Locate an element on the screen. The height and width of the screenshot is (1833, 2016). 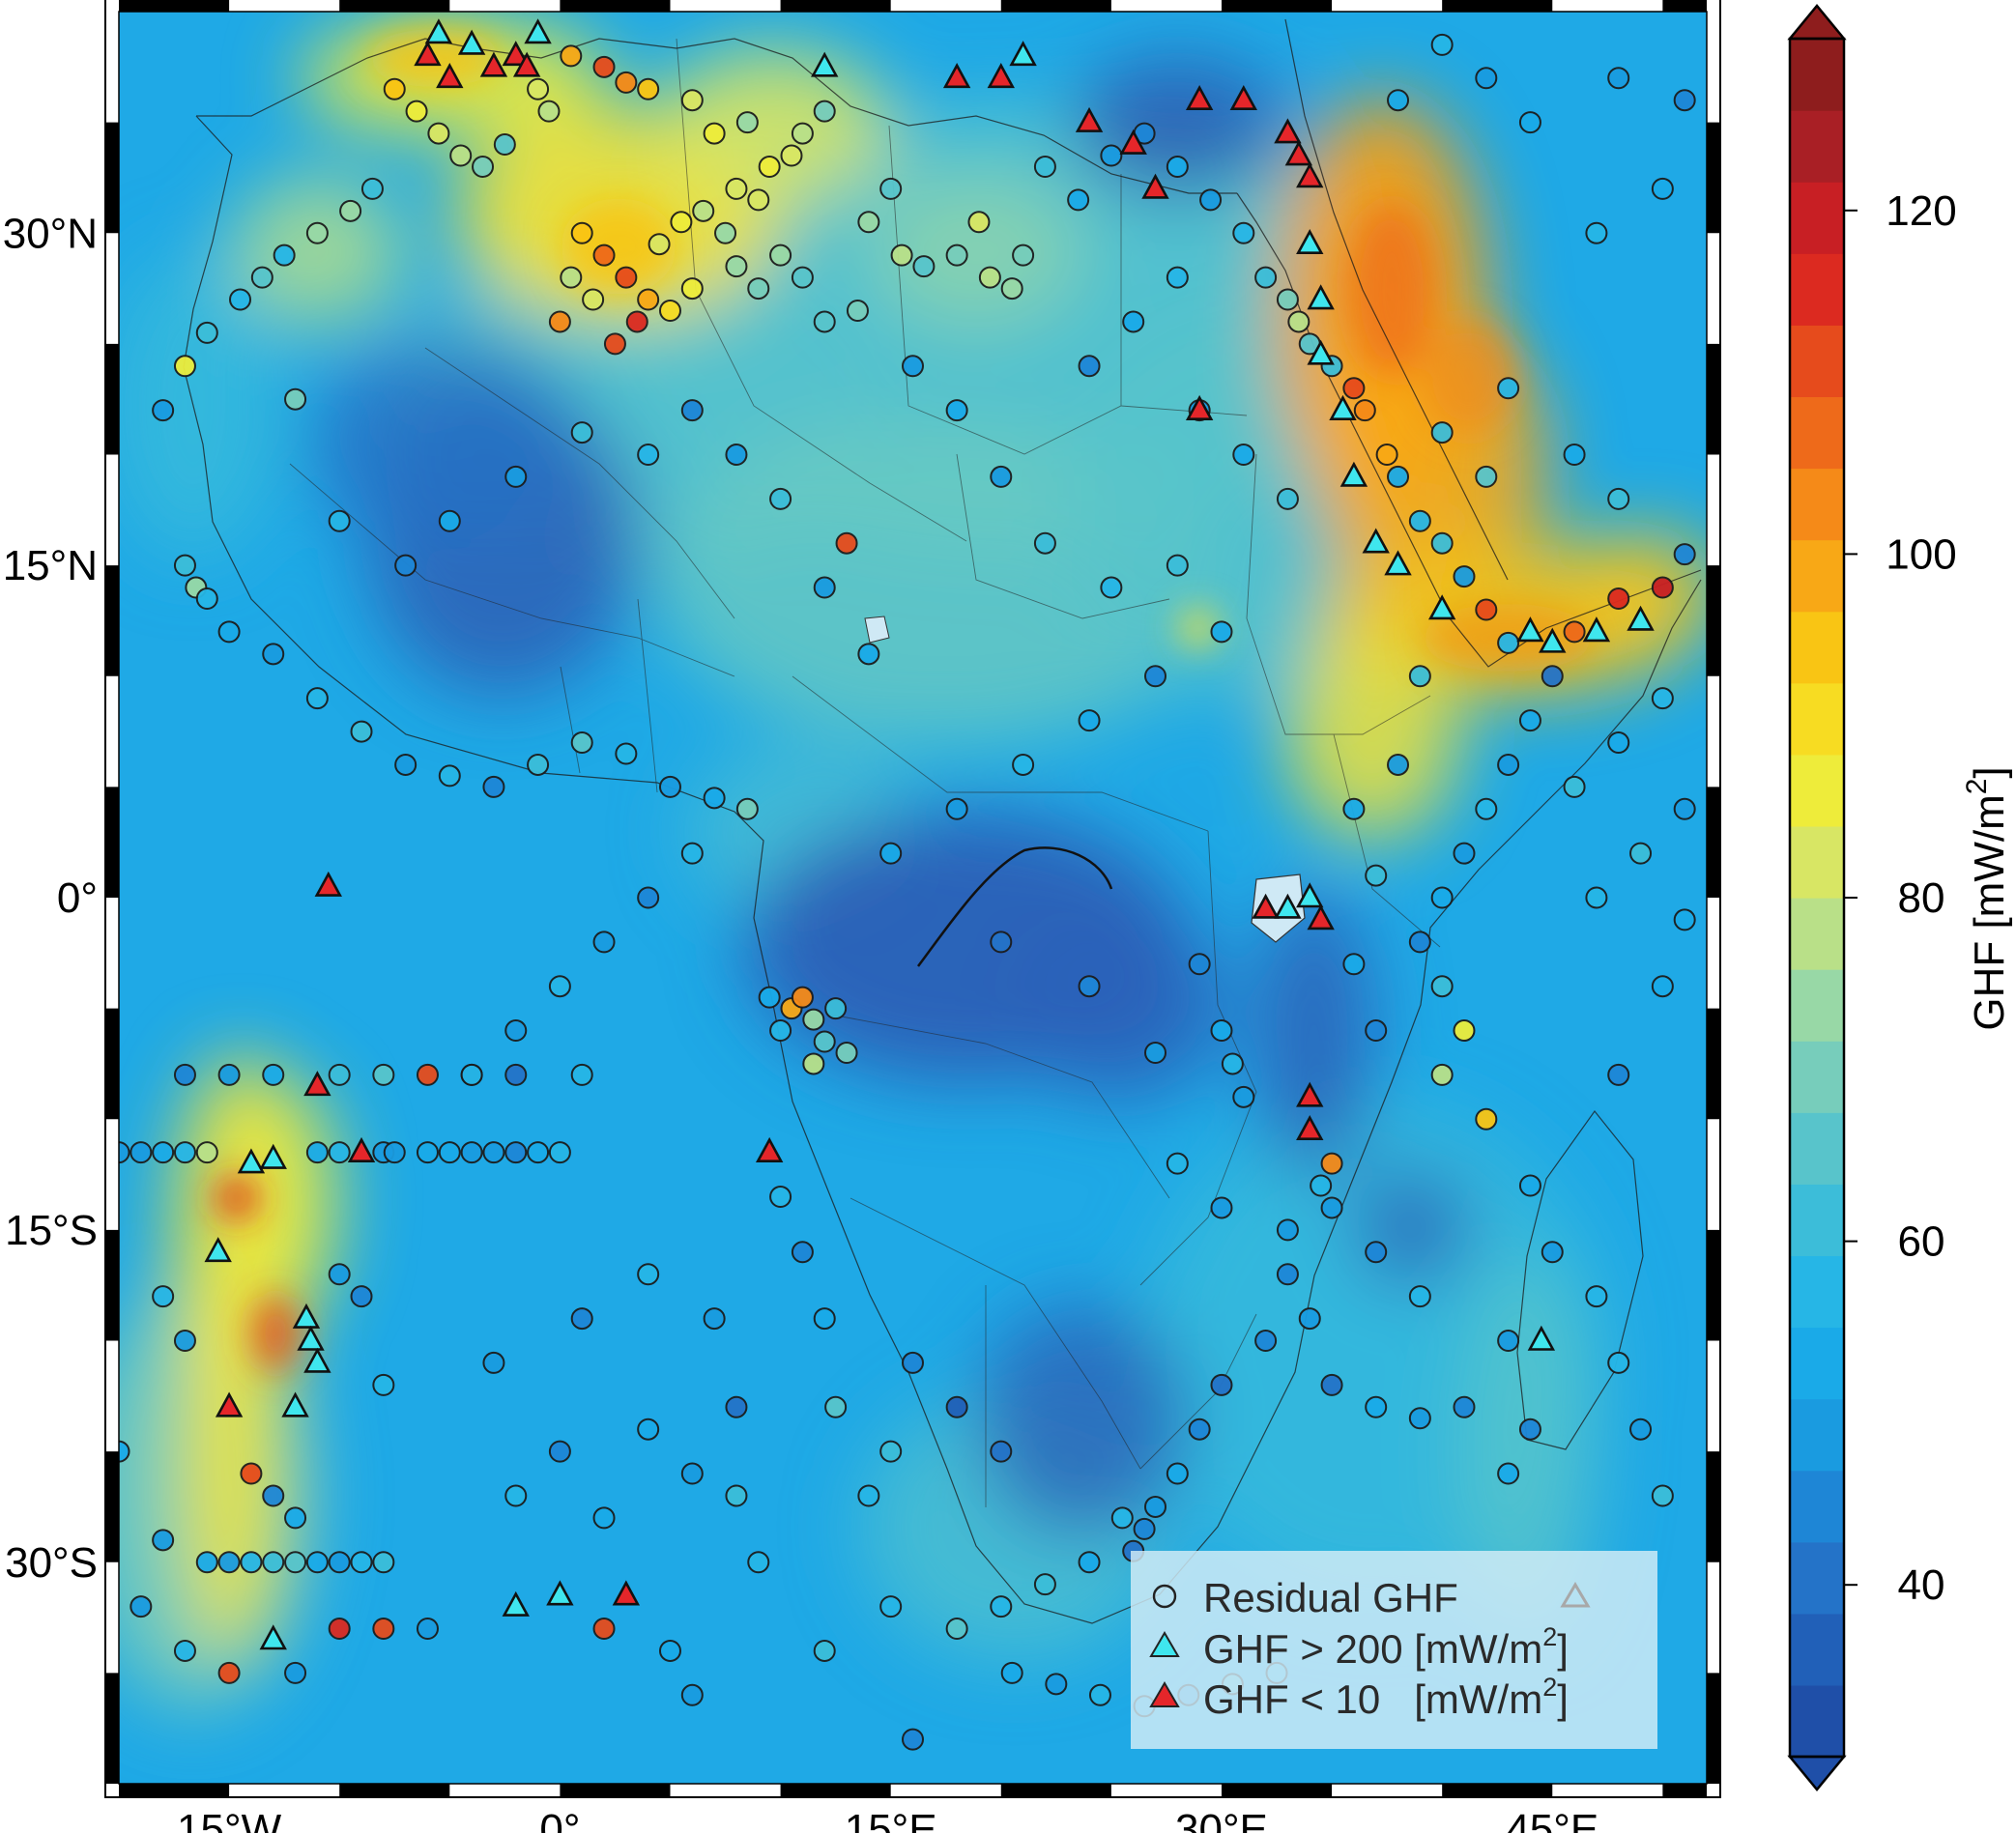
colorbar-tick-label: 120 is located at coordinates (1921, 211).